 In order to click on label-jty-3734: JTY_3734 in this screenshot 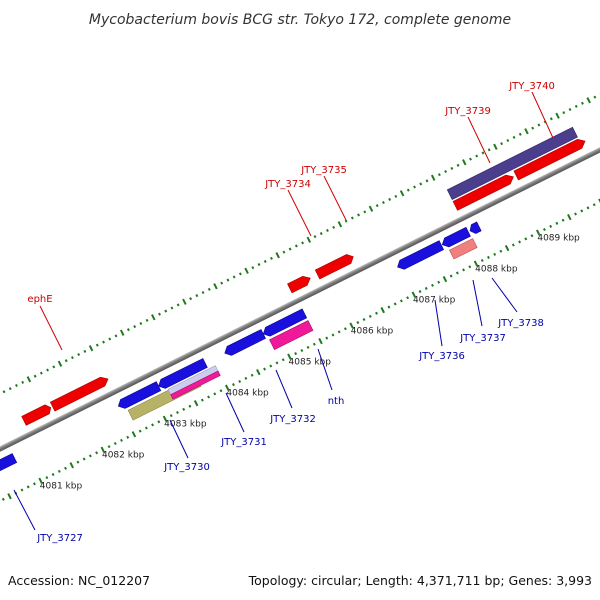, I will do `click(287, 184)`.